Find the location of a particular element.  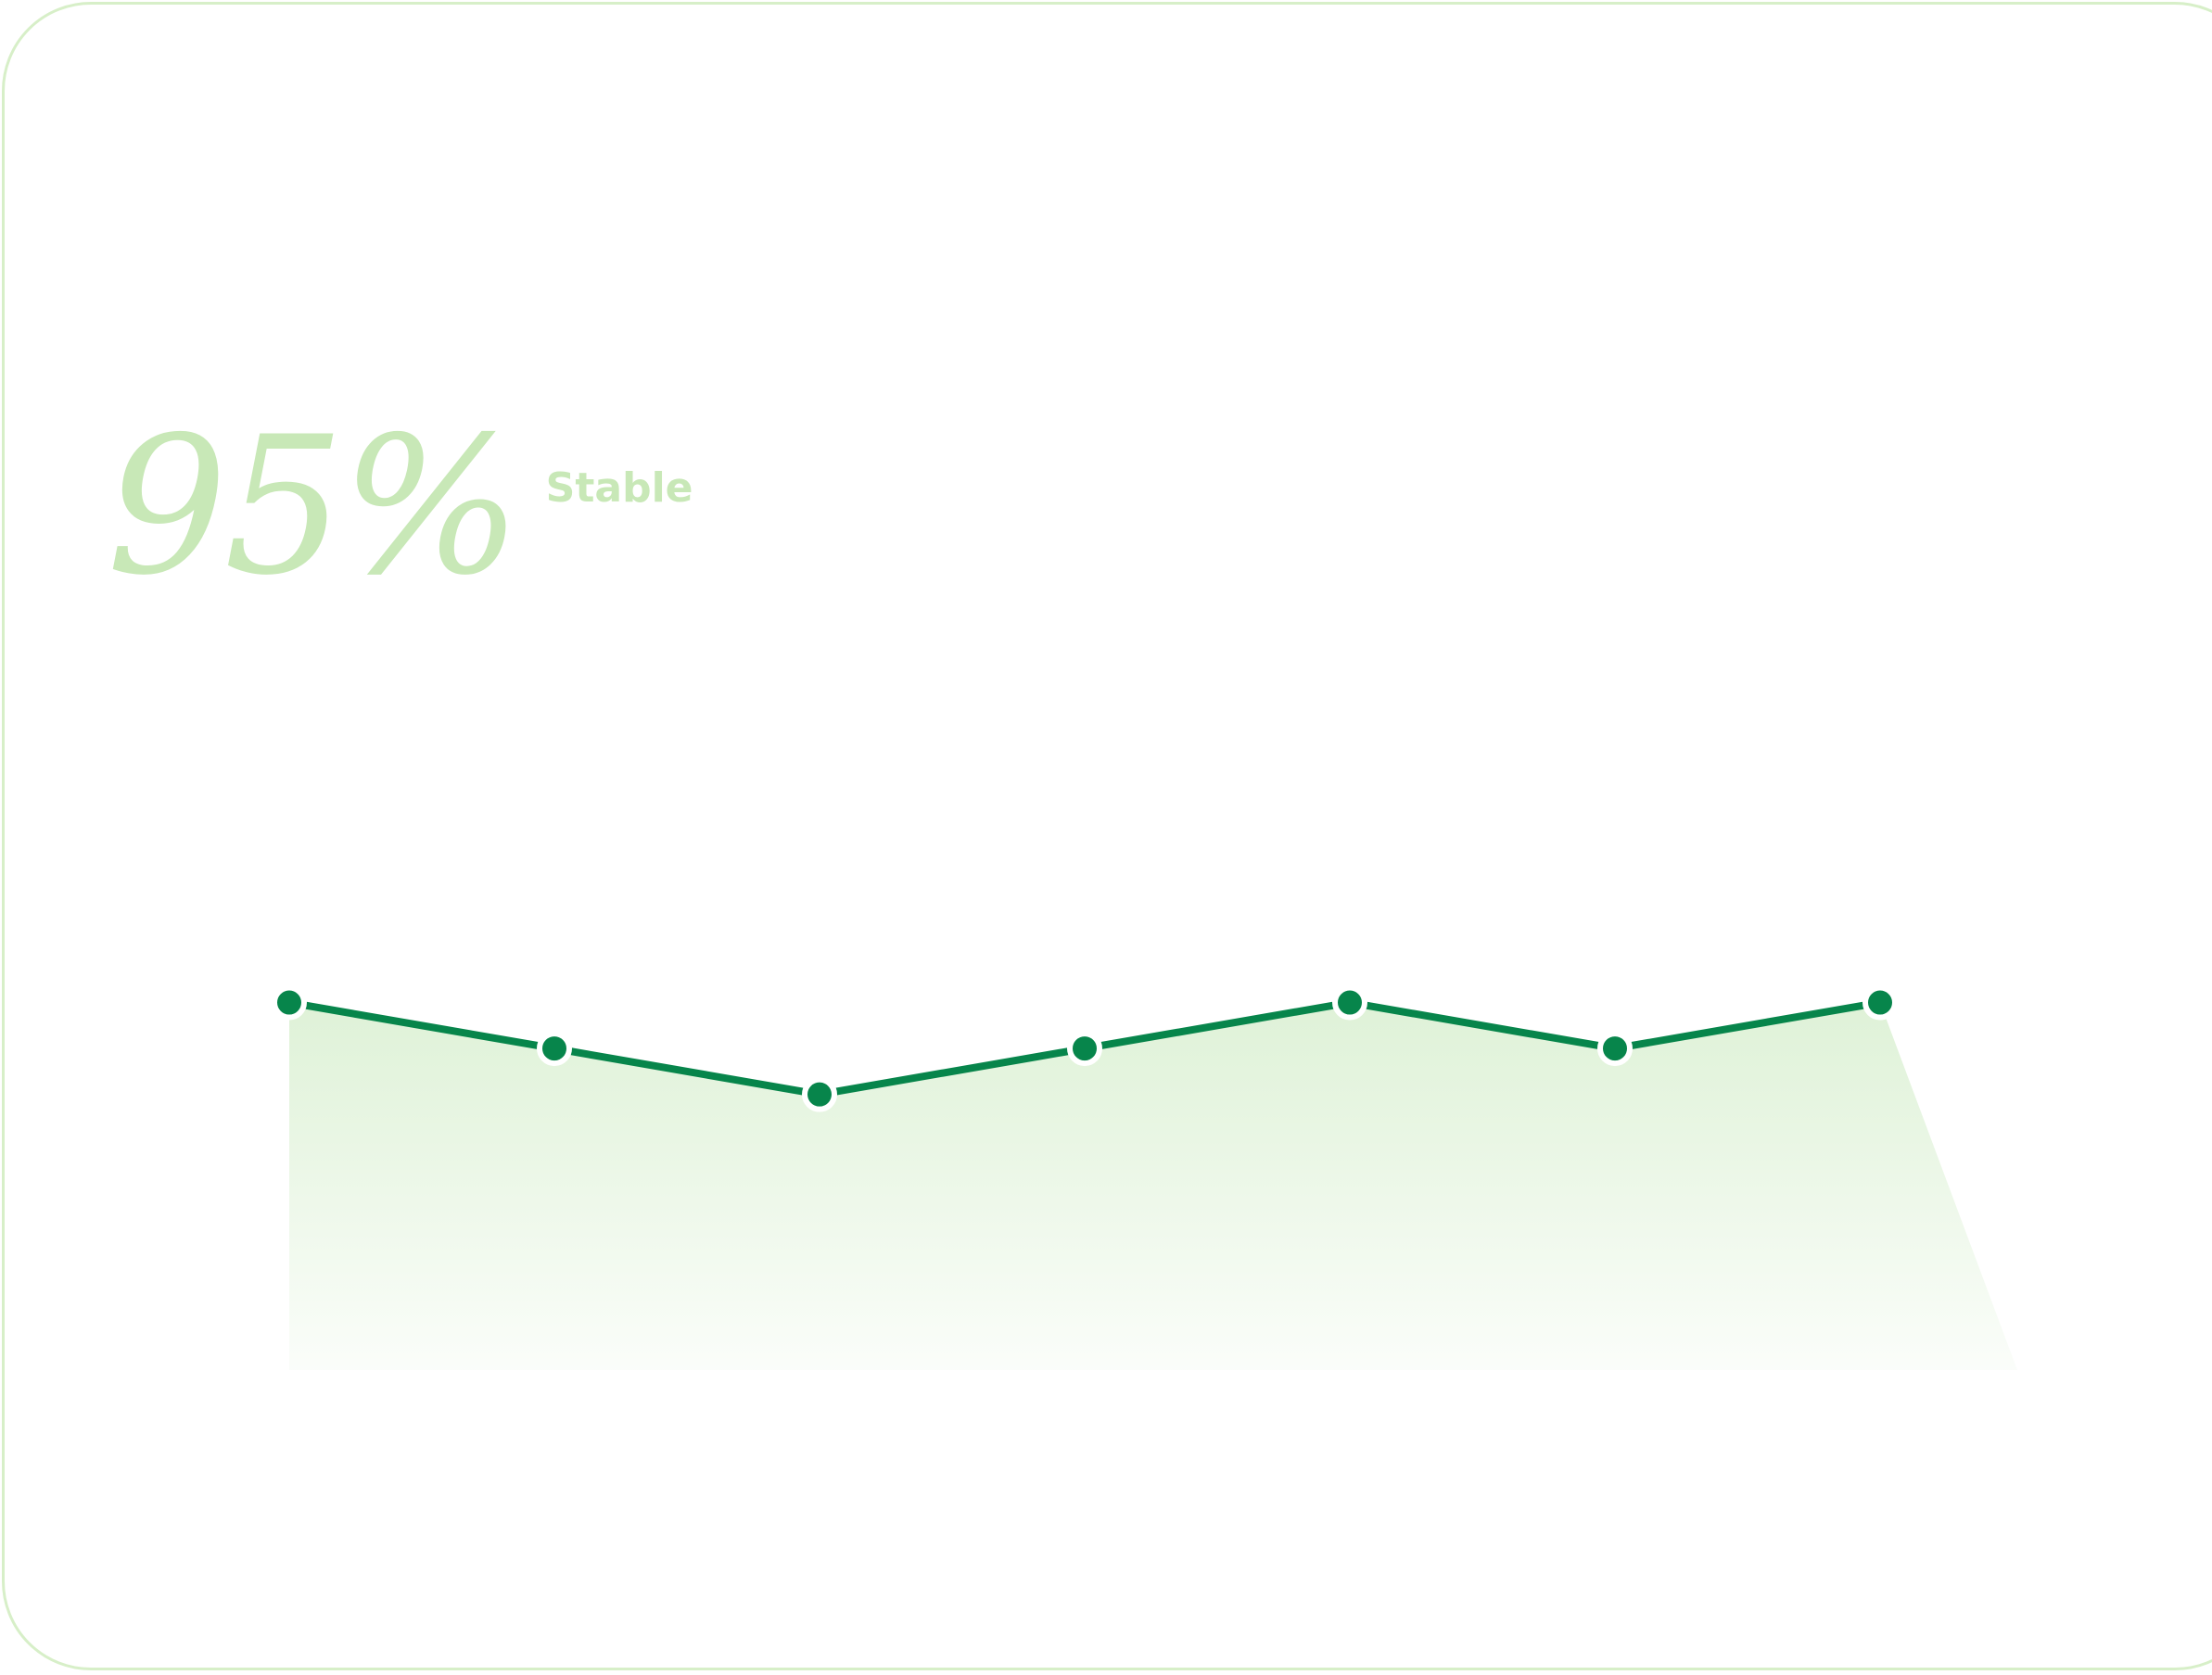

metric-header: 95% Stable is located at coordinates (400, 508).